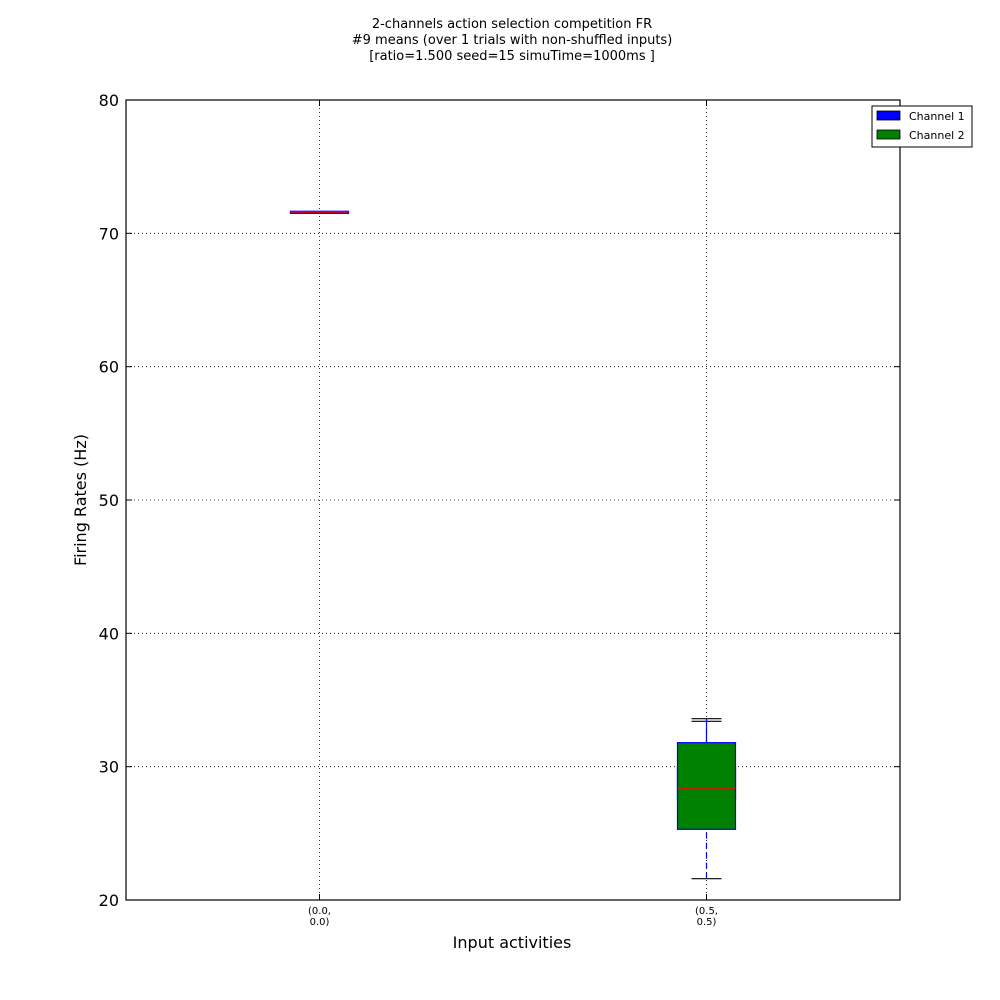  What do you see at coordinates (80, 500) in the screenshot?
I see `y-axis-label: Firing Rates (Hz)` at bounding box center [80, 500].